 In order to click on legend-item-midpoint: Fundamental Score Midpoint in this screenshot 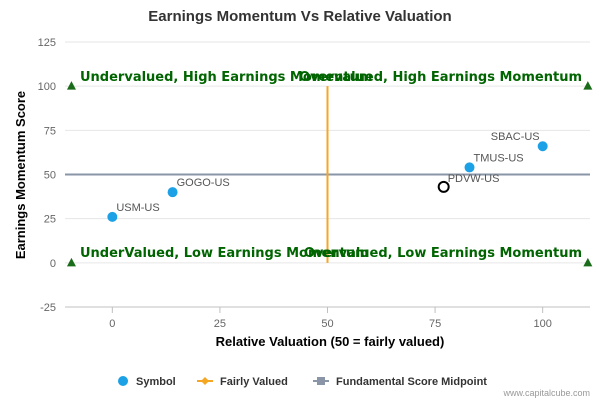, I will do `click(400, 382)`.